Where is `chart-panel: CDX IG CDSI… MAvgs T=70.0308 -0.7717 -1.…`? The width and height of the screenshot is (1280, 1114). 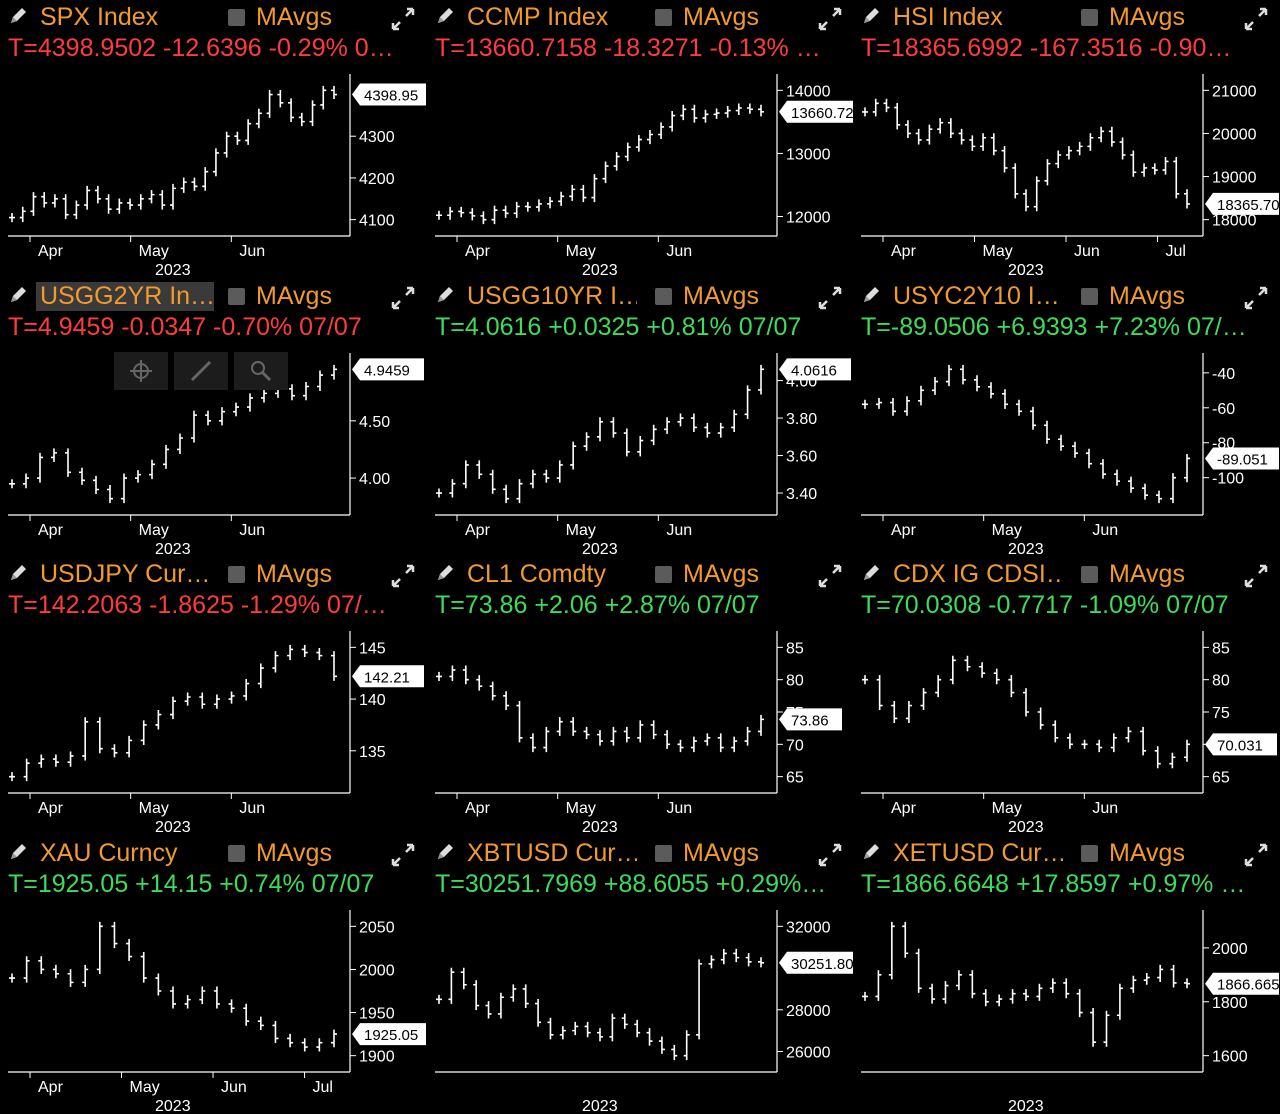
chart-panel: CDX IG CDSI… MAvgs T=70.0308 -0.7717 -1.… is located at coordinates (1066, 696).